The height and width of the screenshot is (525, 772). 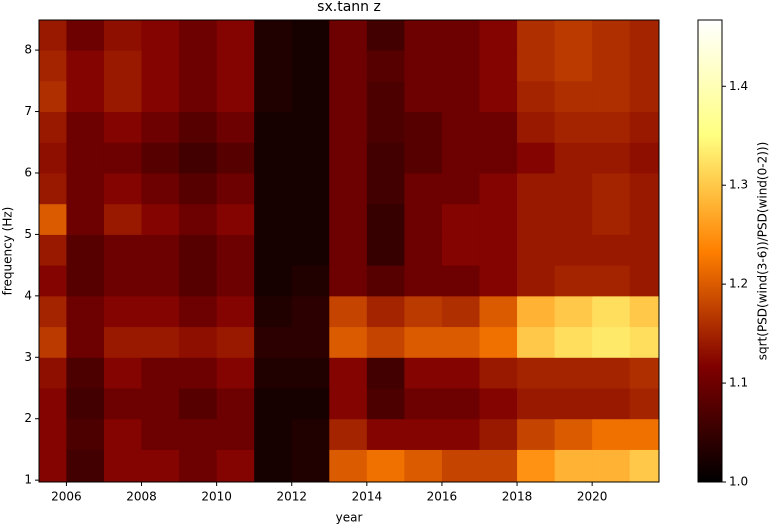 I want to click on x-tick-label: 2014, so click(x=367, y=497).